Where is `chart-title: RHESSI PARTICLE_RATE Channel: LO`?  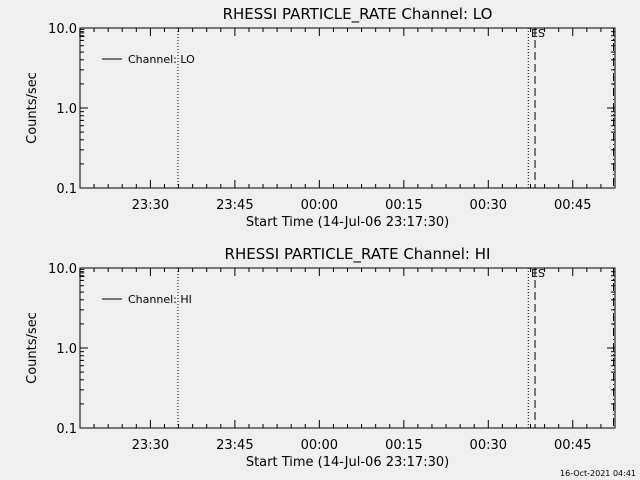 chart-title: RHESSI PARTICLE_RATE Channel: LO is located at coordinates (358, 14).